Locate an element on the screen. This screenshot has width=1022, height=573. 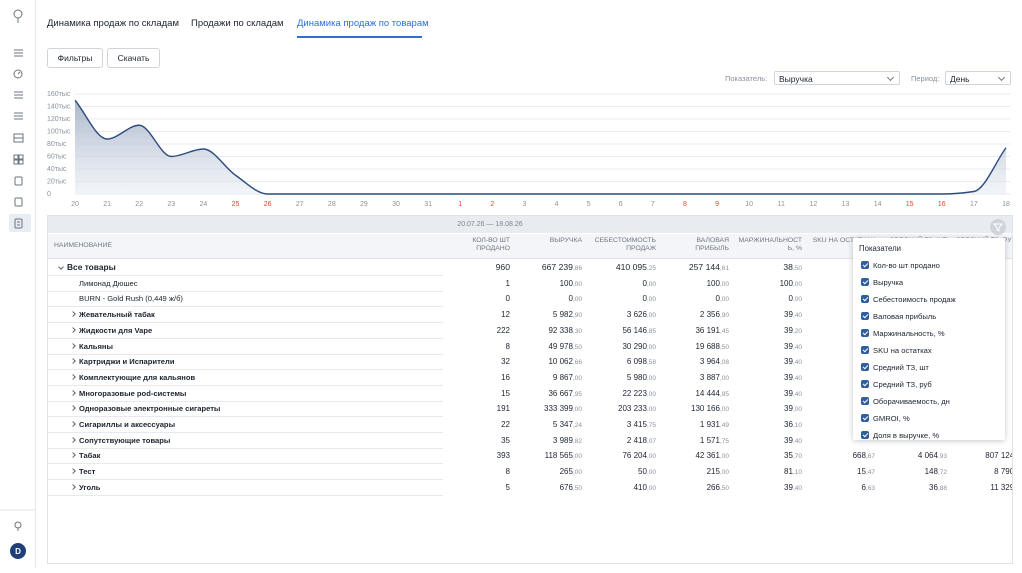
indicator-select: Выручка is located at coordinates (837, 78).